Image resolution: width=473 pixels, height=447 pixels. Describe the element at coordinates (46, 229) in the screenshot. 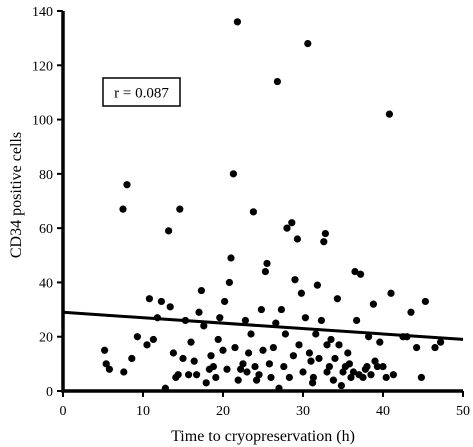

I see `y-tick-label-60: 60` at that location.